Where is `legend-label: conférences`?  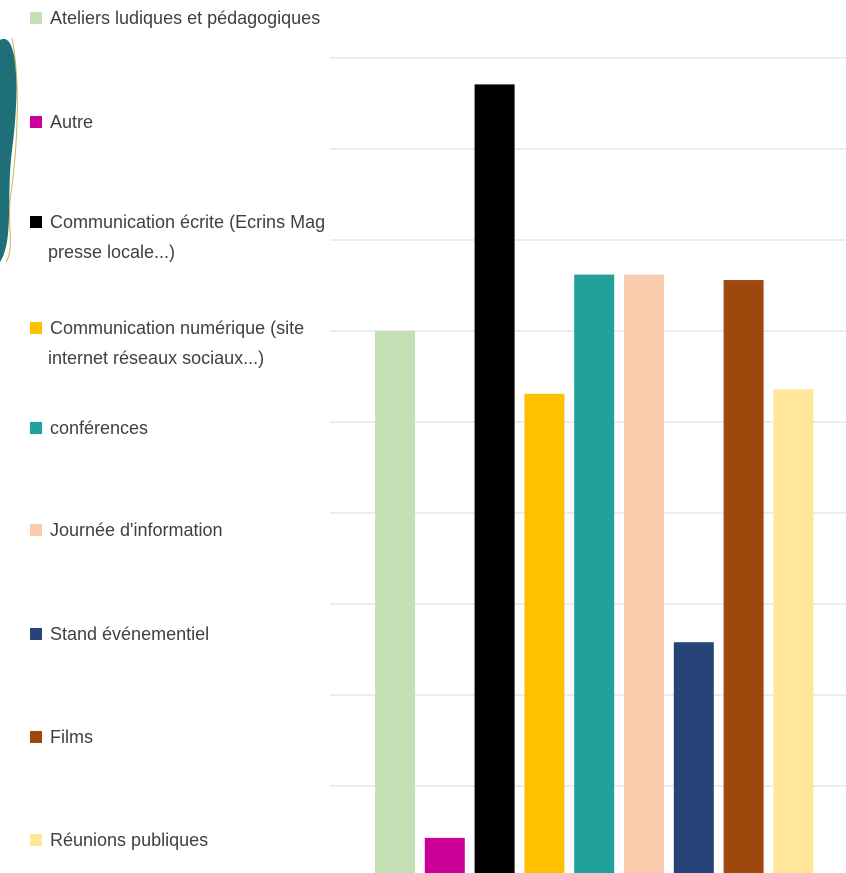 legend-label: conférences is located at coordinates (99, 428).